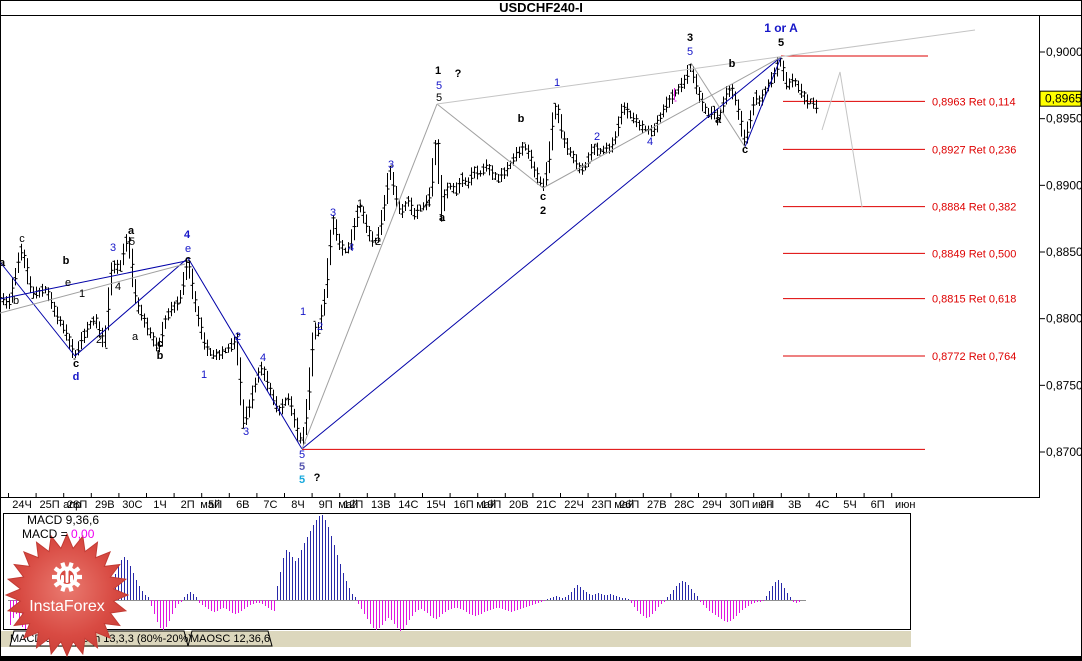  What do you see at coordinates (629, 505) in the screenshot?
I see `x-axis-label: 26П` at bounding box center [629, 505].